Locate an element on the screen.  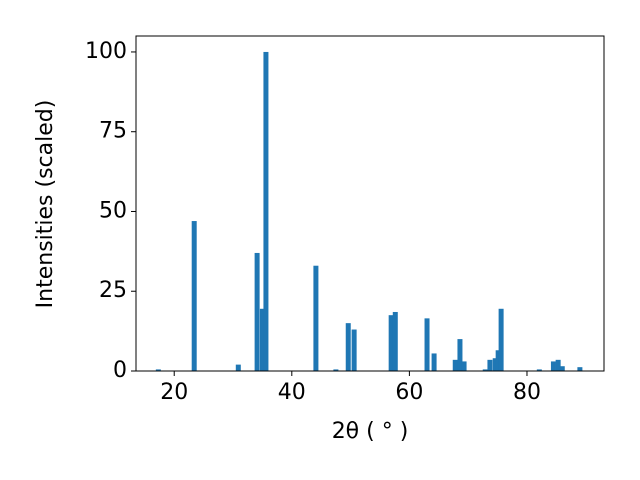
x-axis-label: 2θ ( ° ) is located at coordinates (370, 431).